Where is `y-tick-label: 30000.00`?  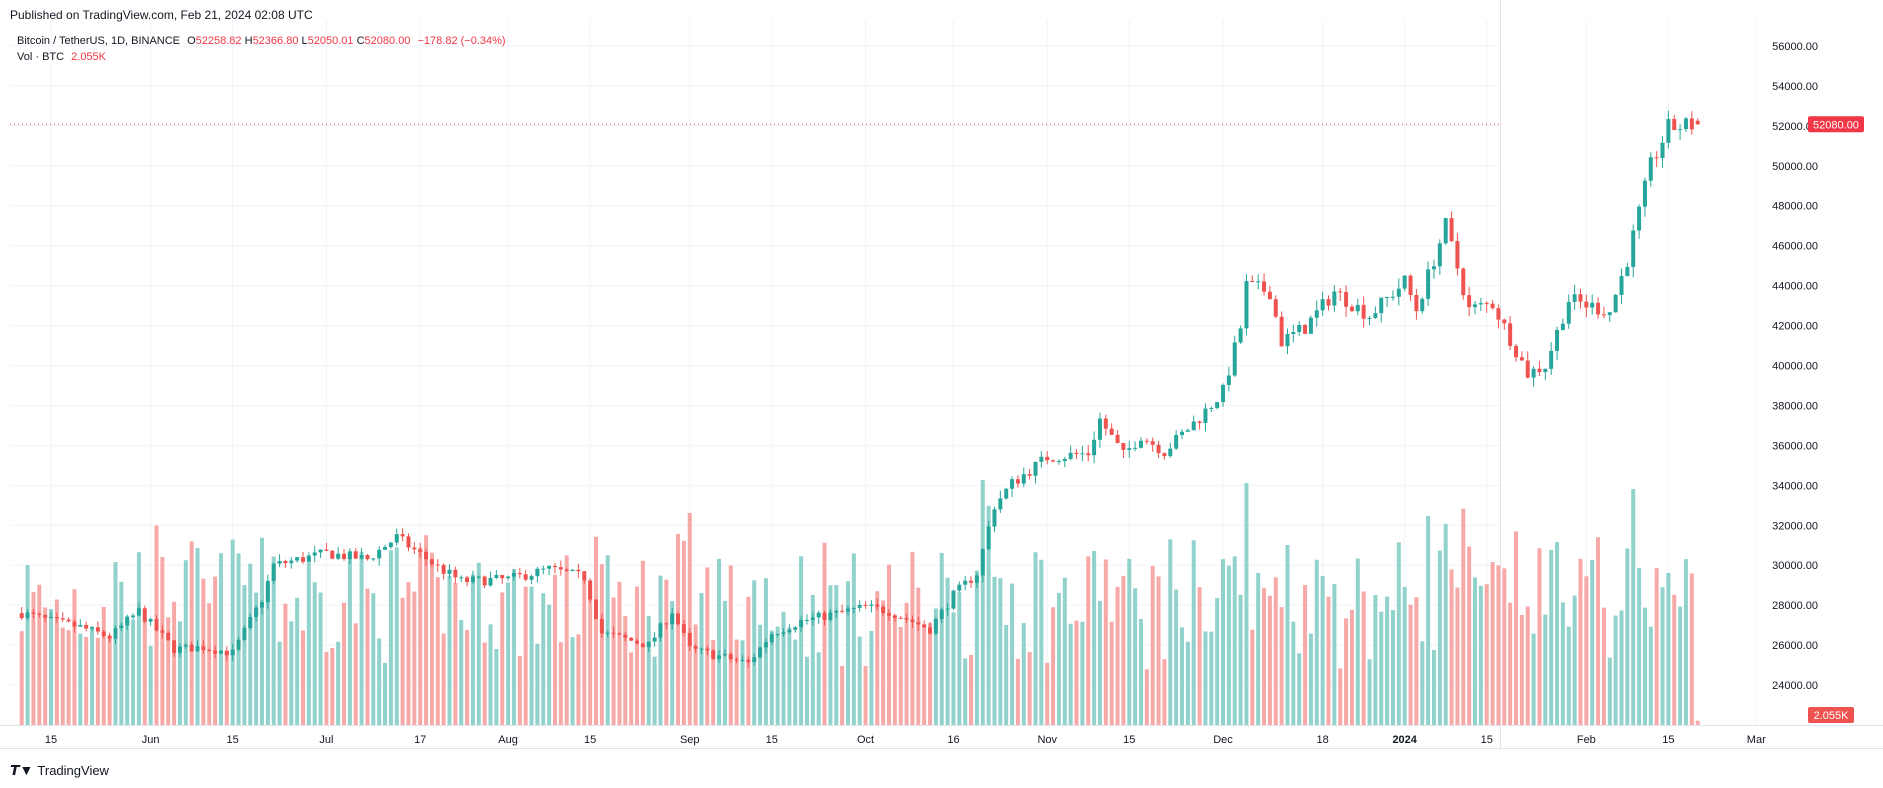
y-tick-label: 30000.00 is located at coordinates (1795, 566).